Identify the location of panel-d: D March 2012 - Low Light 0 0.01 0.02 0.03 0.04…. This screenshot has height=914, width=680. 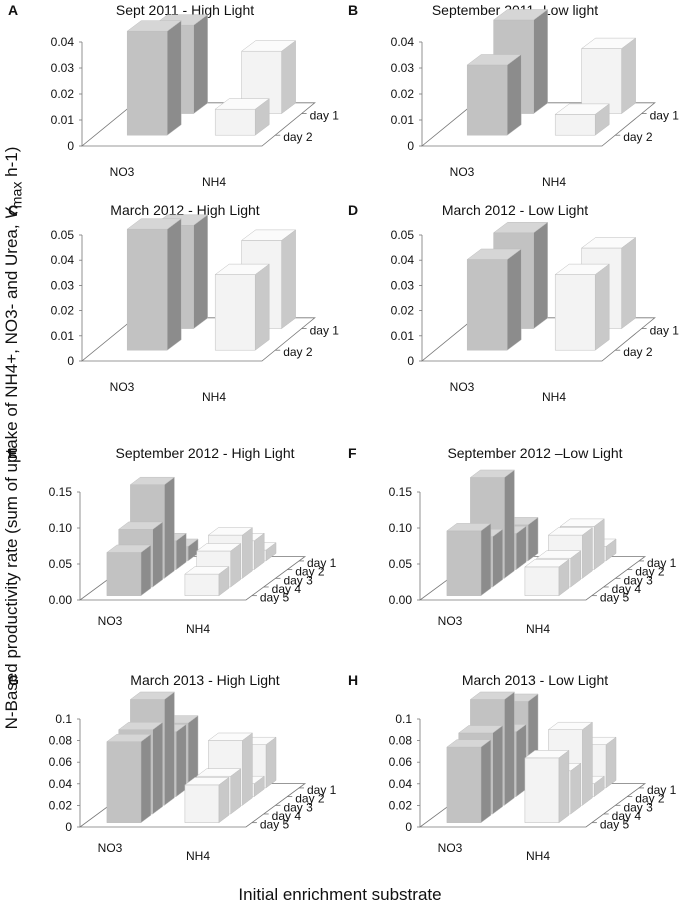
(513, 303).